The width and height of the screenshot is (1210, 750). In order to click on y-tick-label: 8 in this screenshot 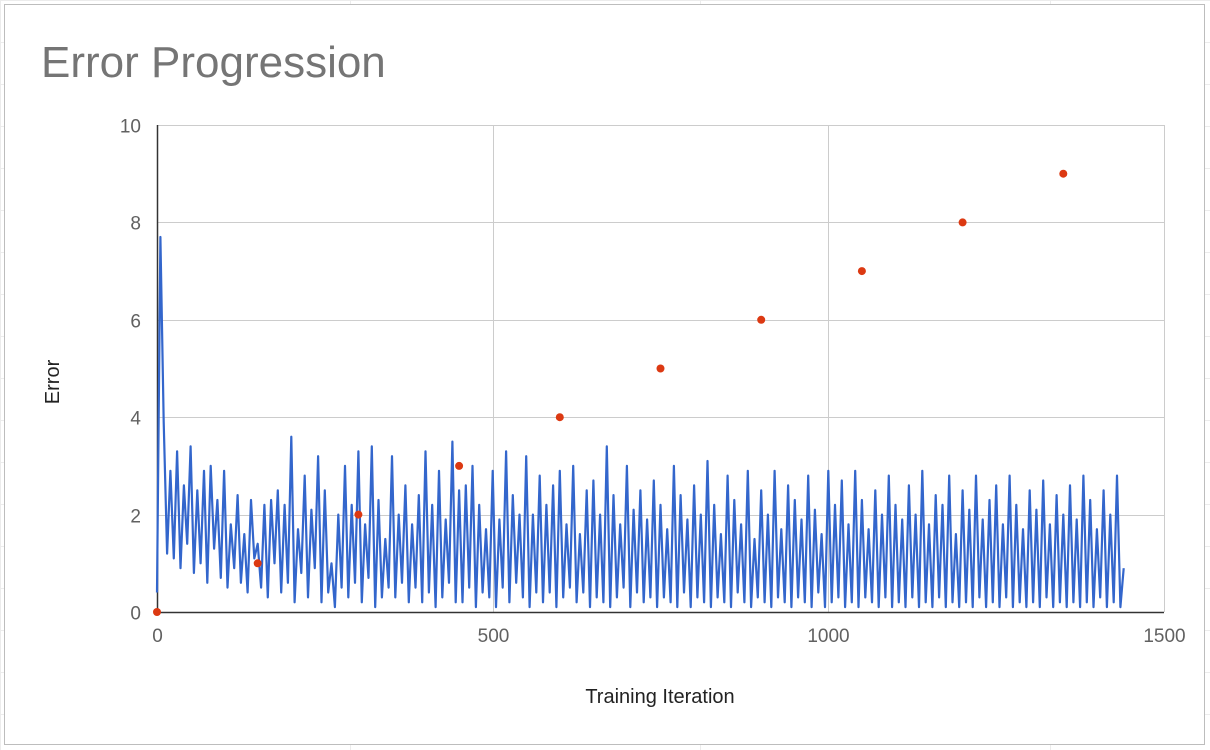, I will do `click(135, 224)`.